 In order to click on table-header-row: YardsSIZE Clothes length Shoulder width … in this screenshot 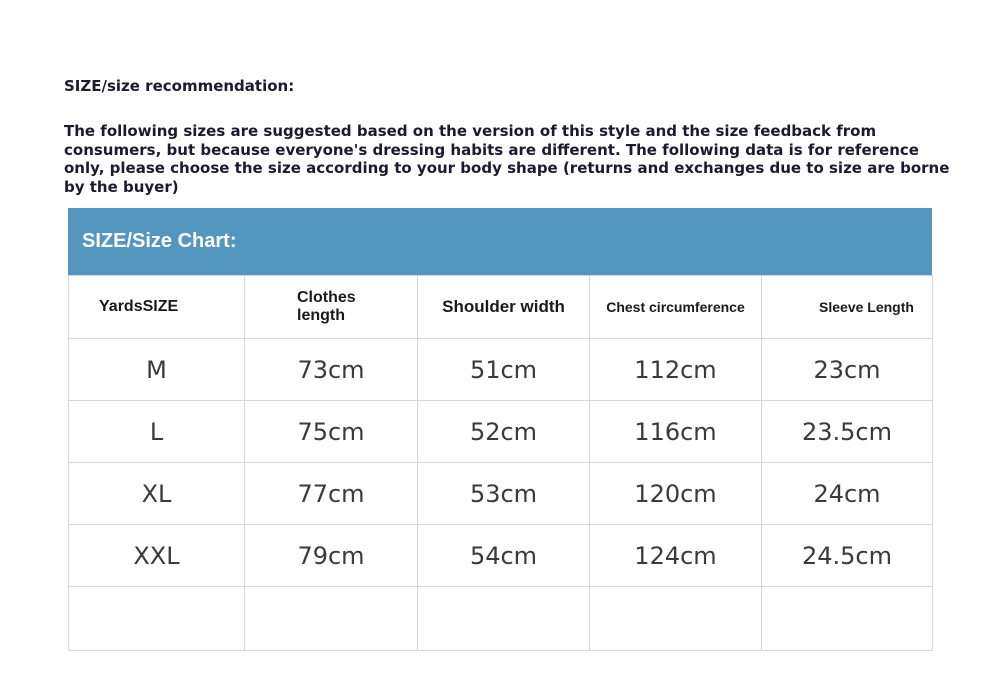, I will do `click(500, 307)`.